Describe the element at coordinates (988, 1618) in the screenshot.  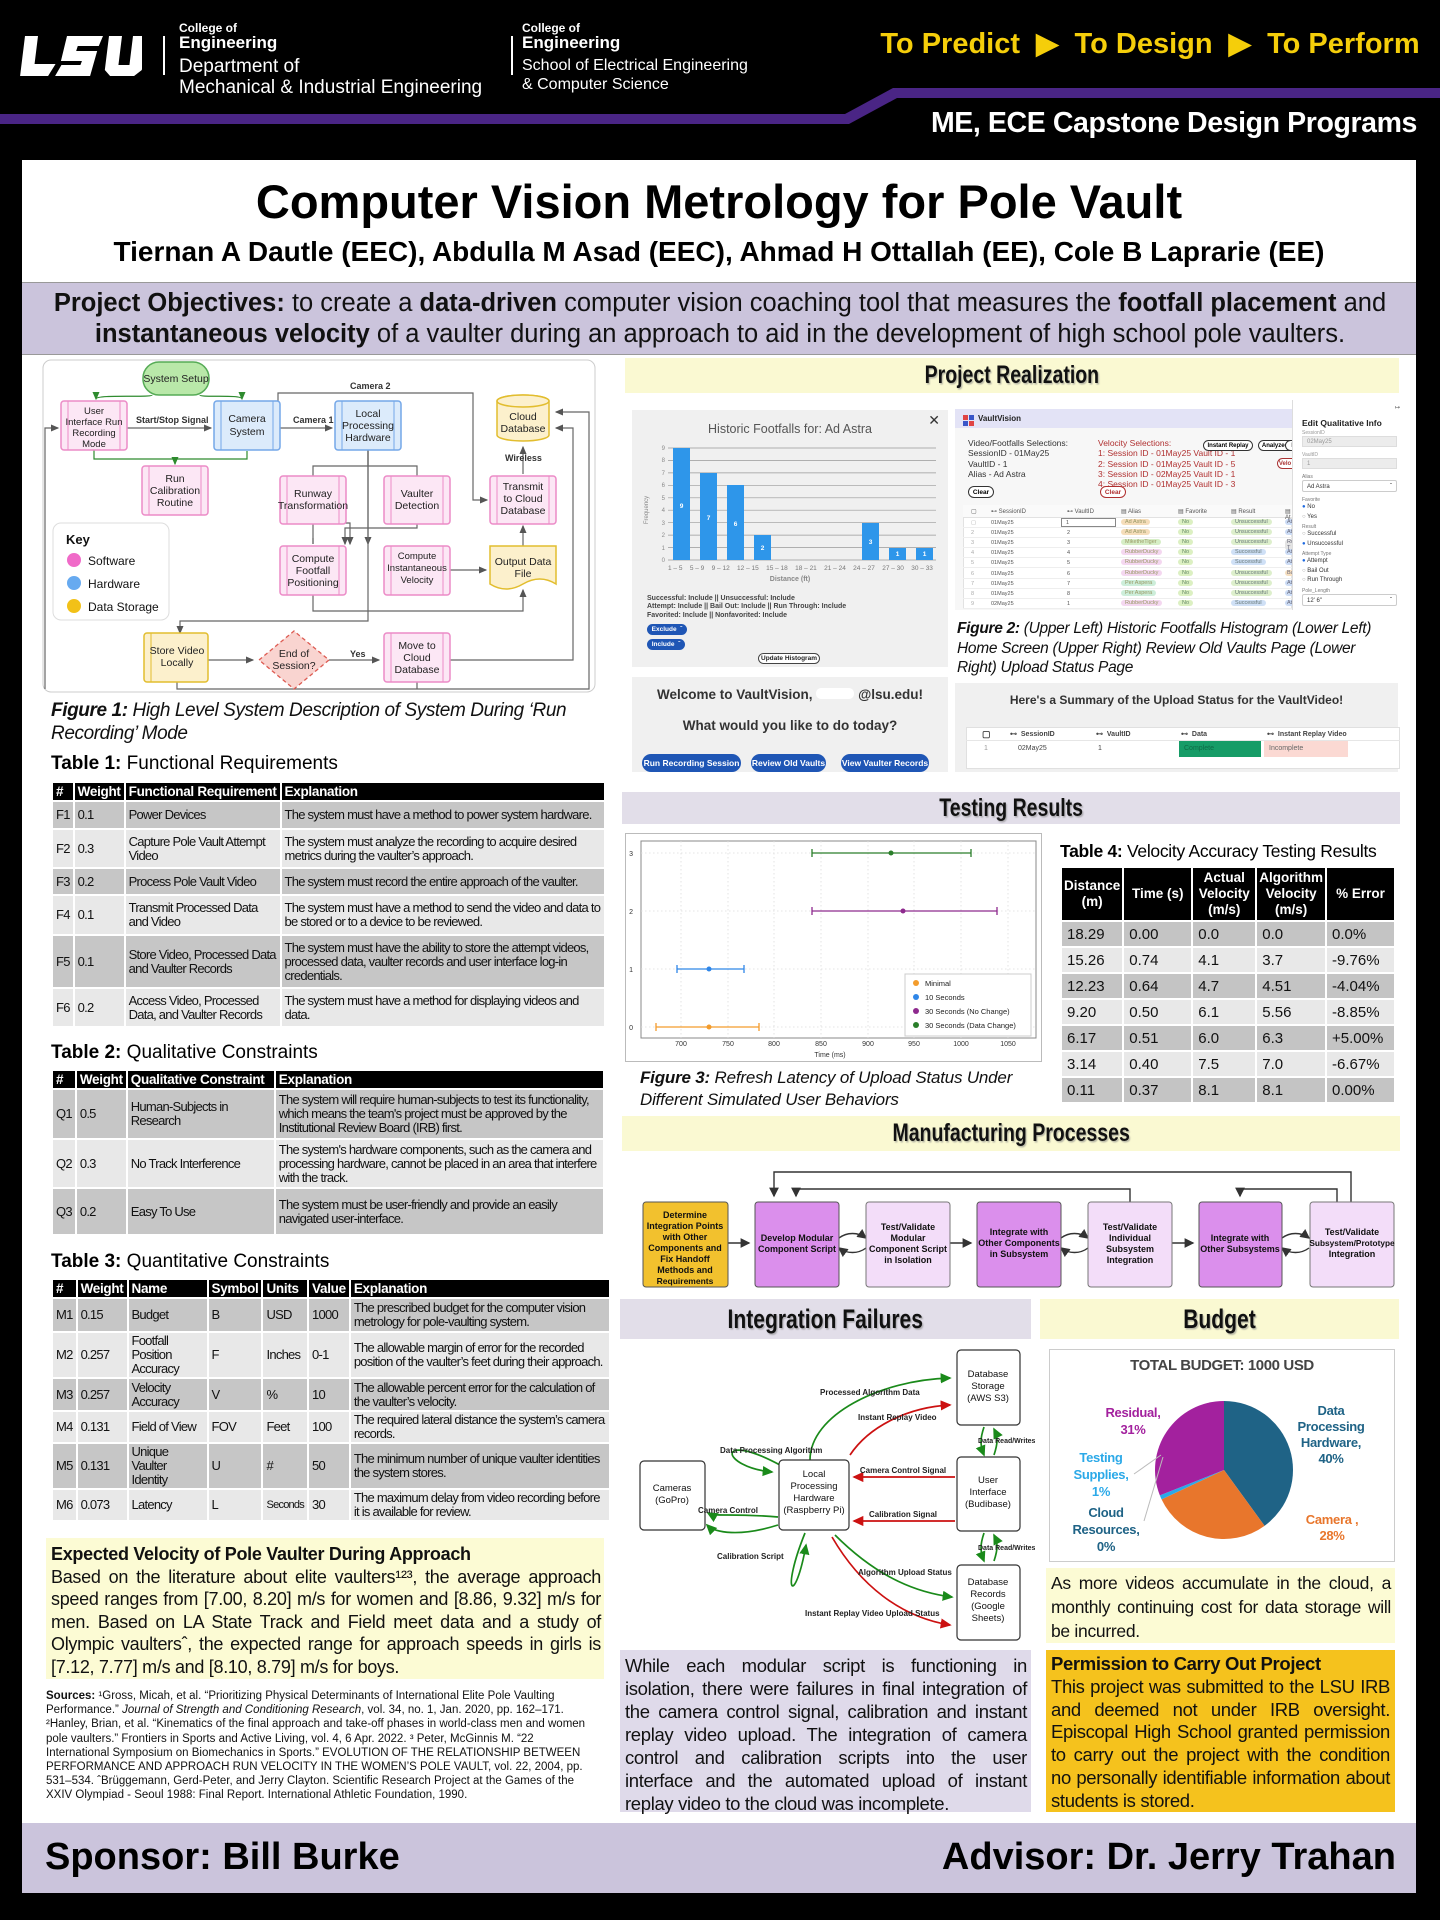
I see `svg-text: Sheets)` at that location.